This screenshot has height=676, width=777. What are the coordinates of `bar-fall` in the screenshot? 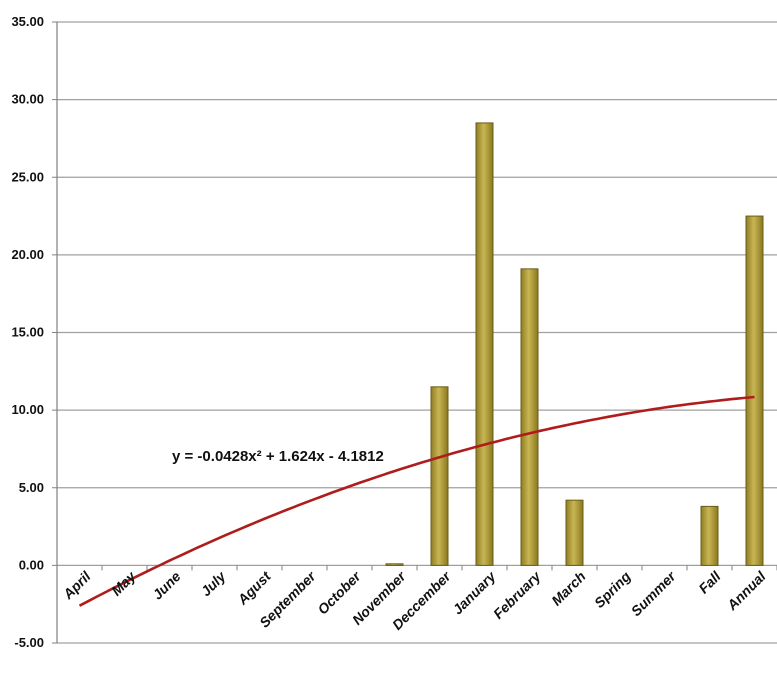 It's located at (709, 535).